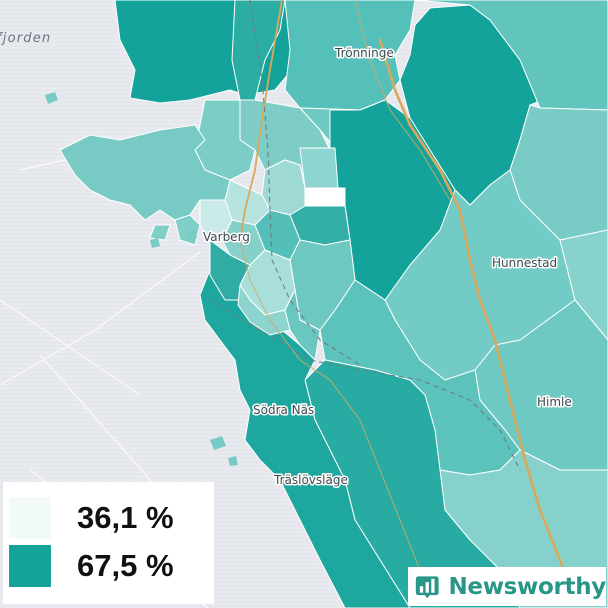 This screenshot has height=608, width=608. Describe the element at coordinates (25, 38) in the screenshot. I see `water-label-fjorden: fjorden` at that location.